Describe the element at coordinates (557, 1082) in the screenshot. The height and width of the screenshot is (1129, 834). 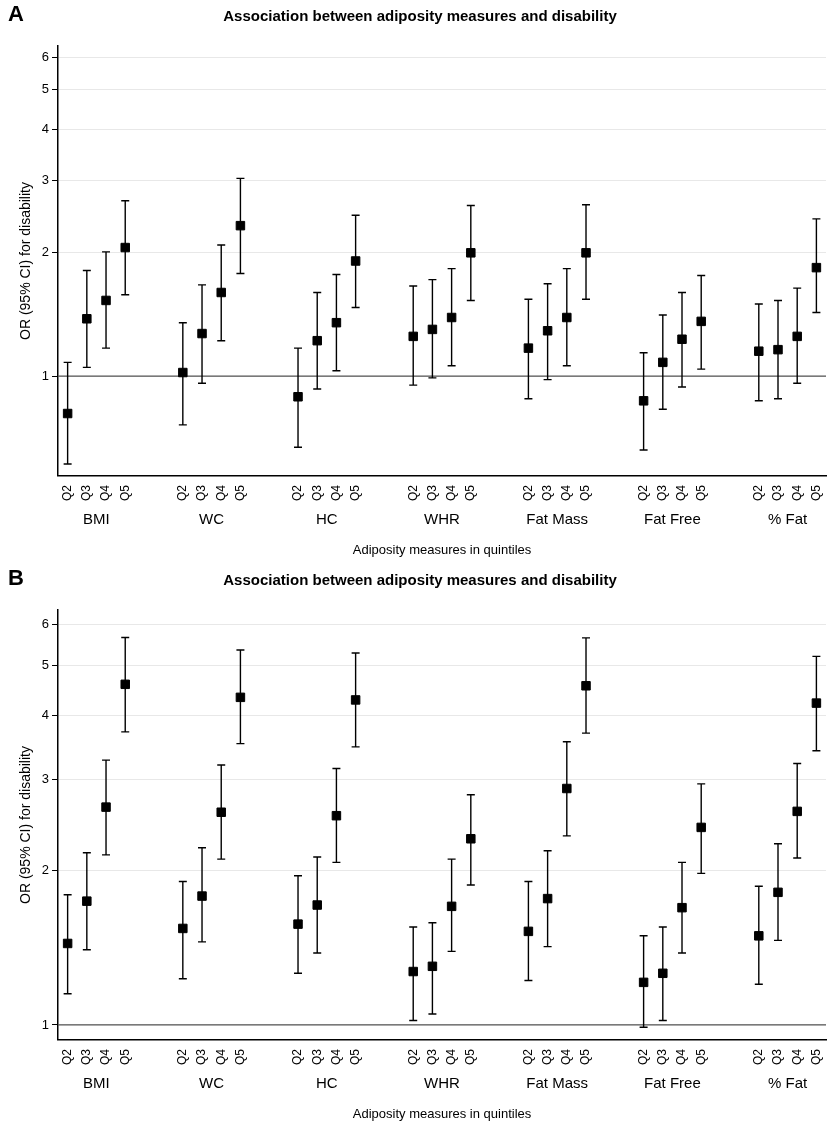
I see `text: Fat Mass` at that location.